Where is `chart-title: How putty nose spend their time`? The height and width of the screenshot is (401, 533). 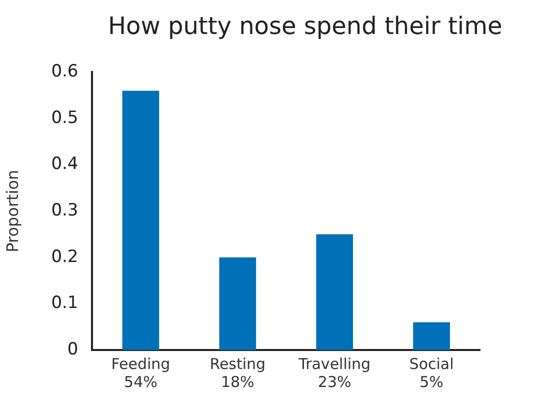
chart-title: How putty nose spend their time is located at coordinates (305, 26).